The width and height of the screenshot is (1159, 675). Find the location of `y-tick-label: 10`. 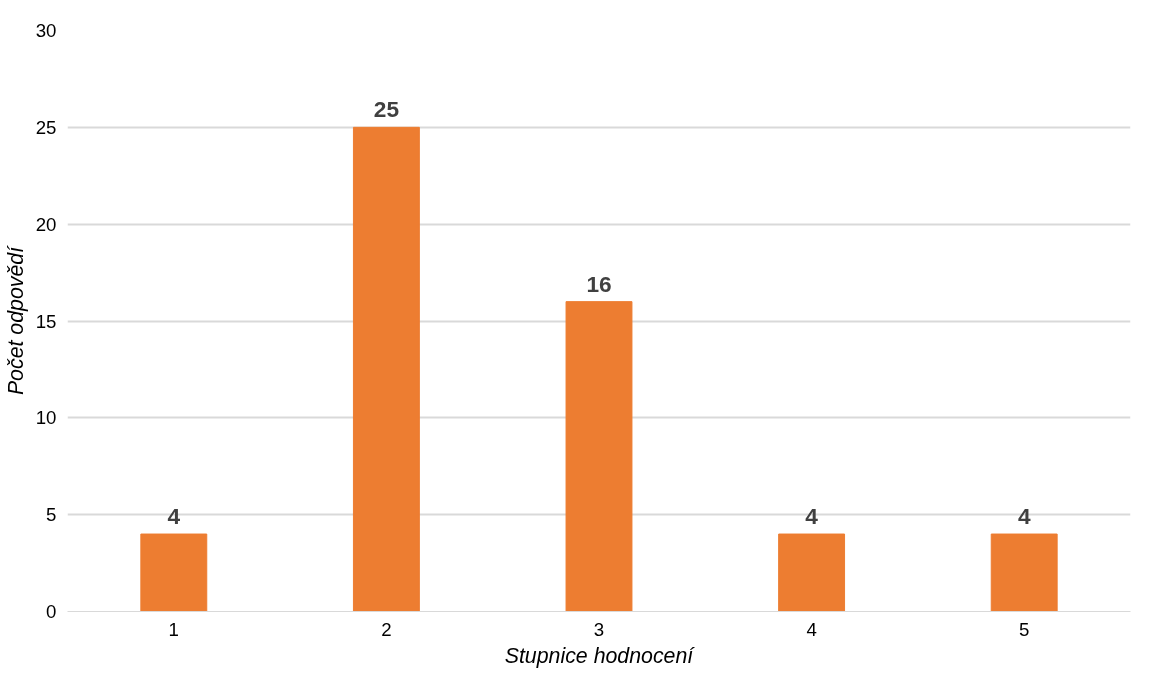

y-tick-label: 10 is located at coordinates (46, 418).